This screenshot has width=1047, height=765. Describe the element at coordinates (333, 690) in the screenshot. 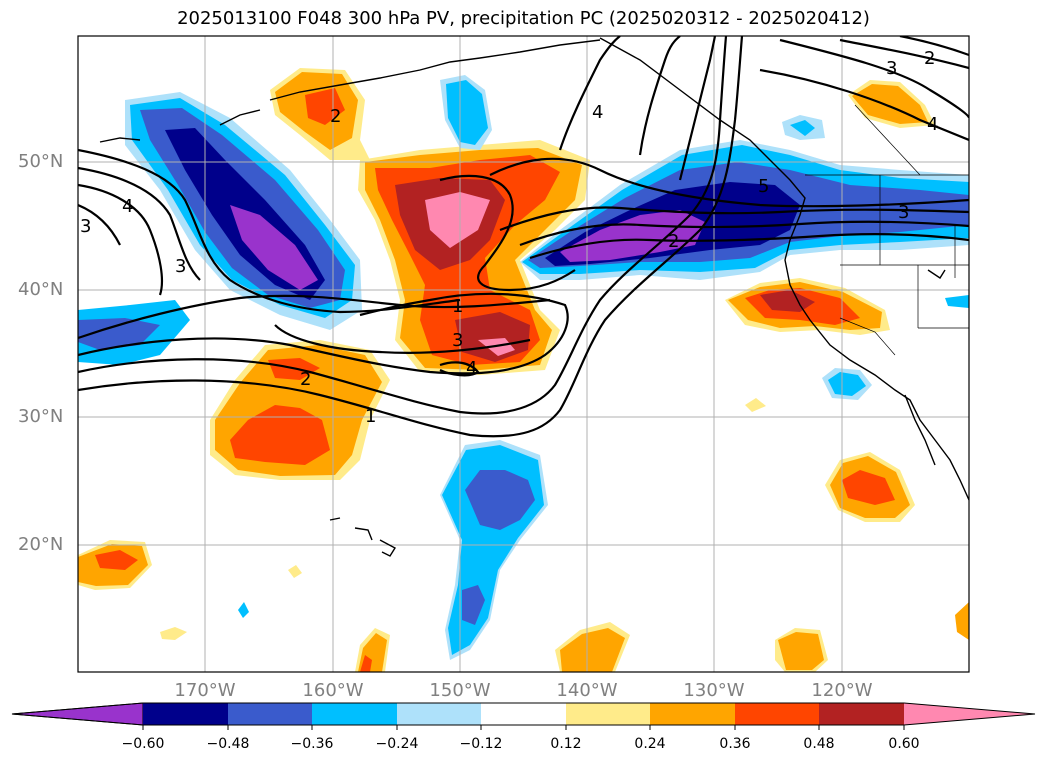

I see `lon-label: 160°W` at that location.